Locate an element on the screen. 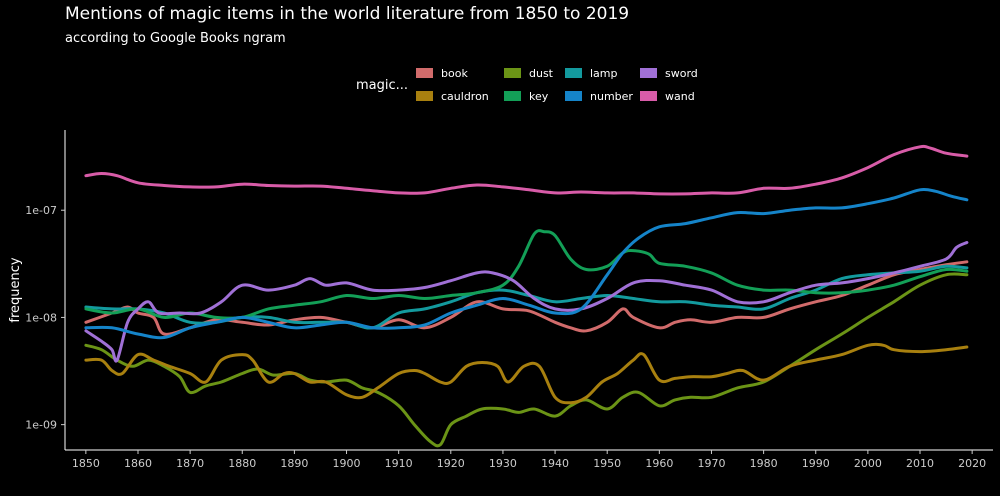  legend-item-wand: wand is located at coordinates (667, 96).